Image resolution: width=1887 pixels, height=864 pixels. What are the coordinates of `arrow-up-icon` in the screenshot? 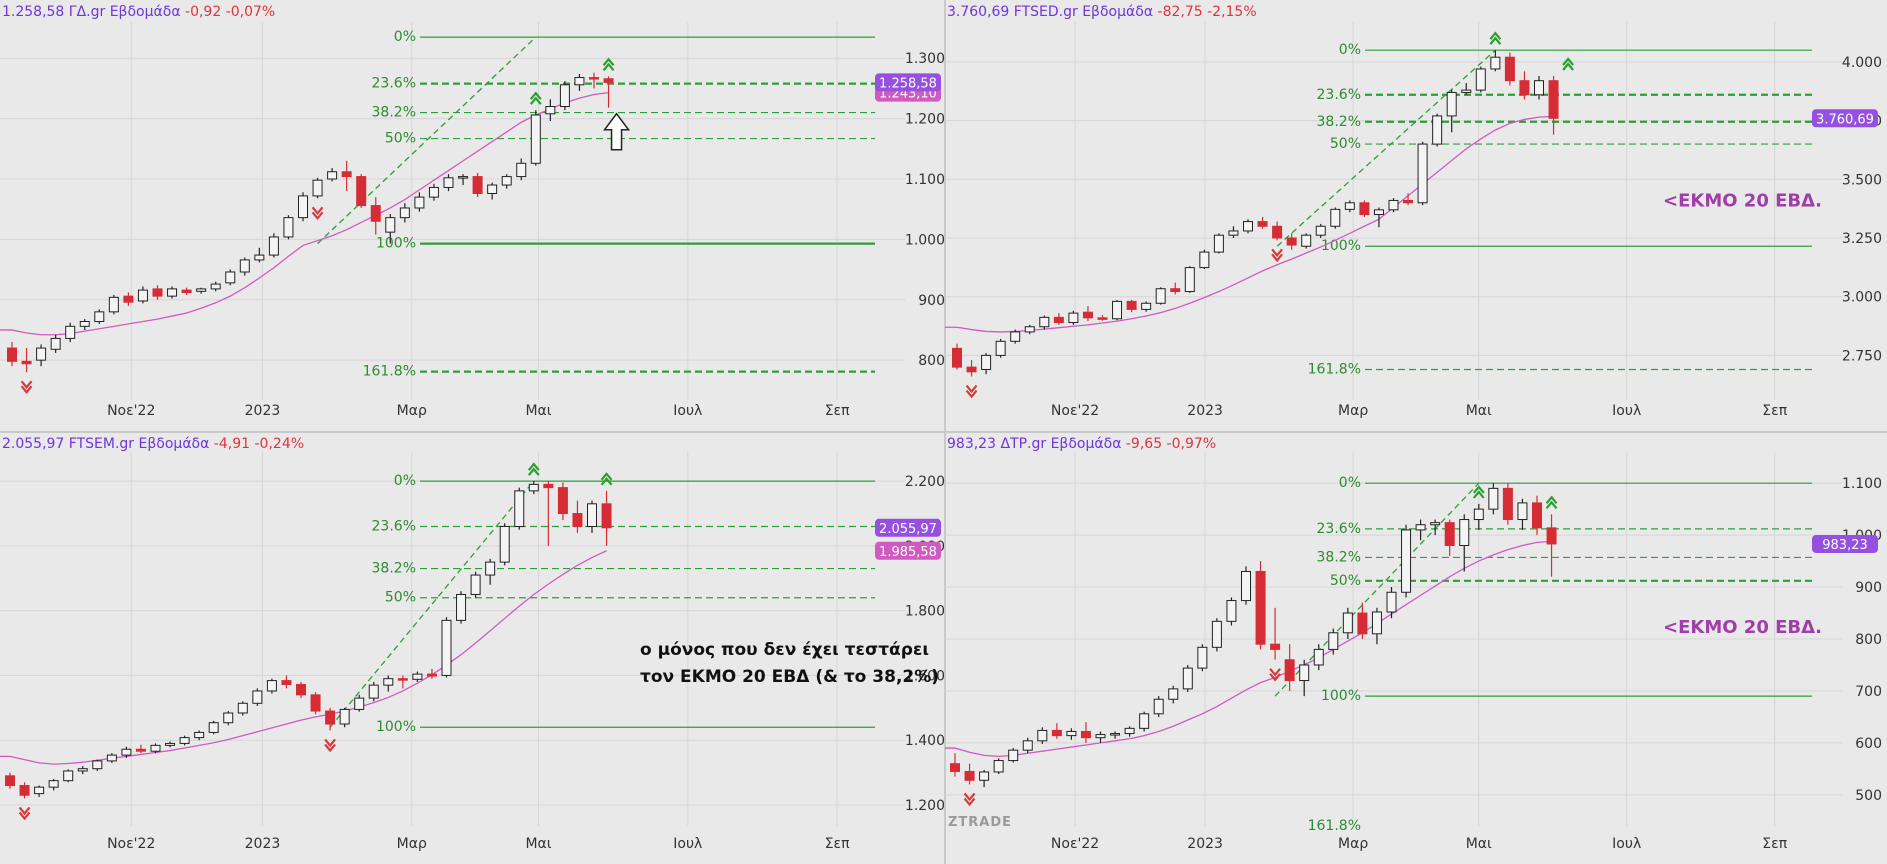 It's located at (617, 131).